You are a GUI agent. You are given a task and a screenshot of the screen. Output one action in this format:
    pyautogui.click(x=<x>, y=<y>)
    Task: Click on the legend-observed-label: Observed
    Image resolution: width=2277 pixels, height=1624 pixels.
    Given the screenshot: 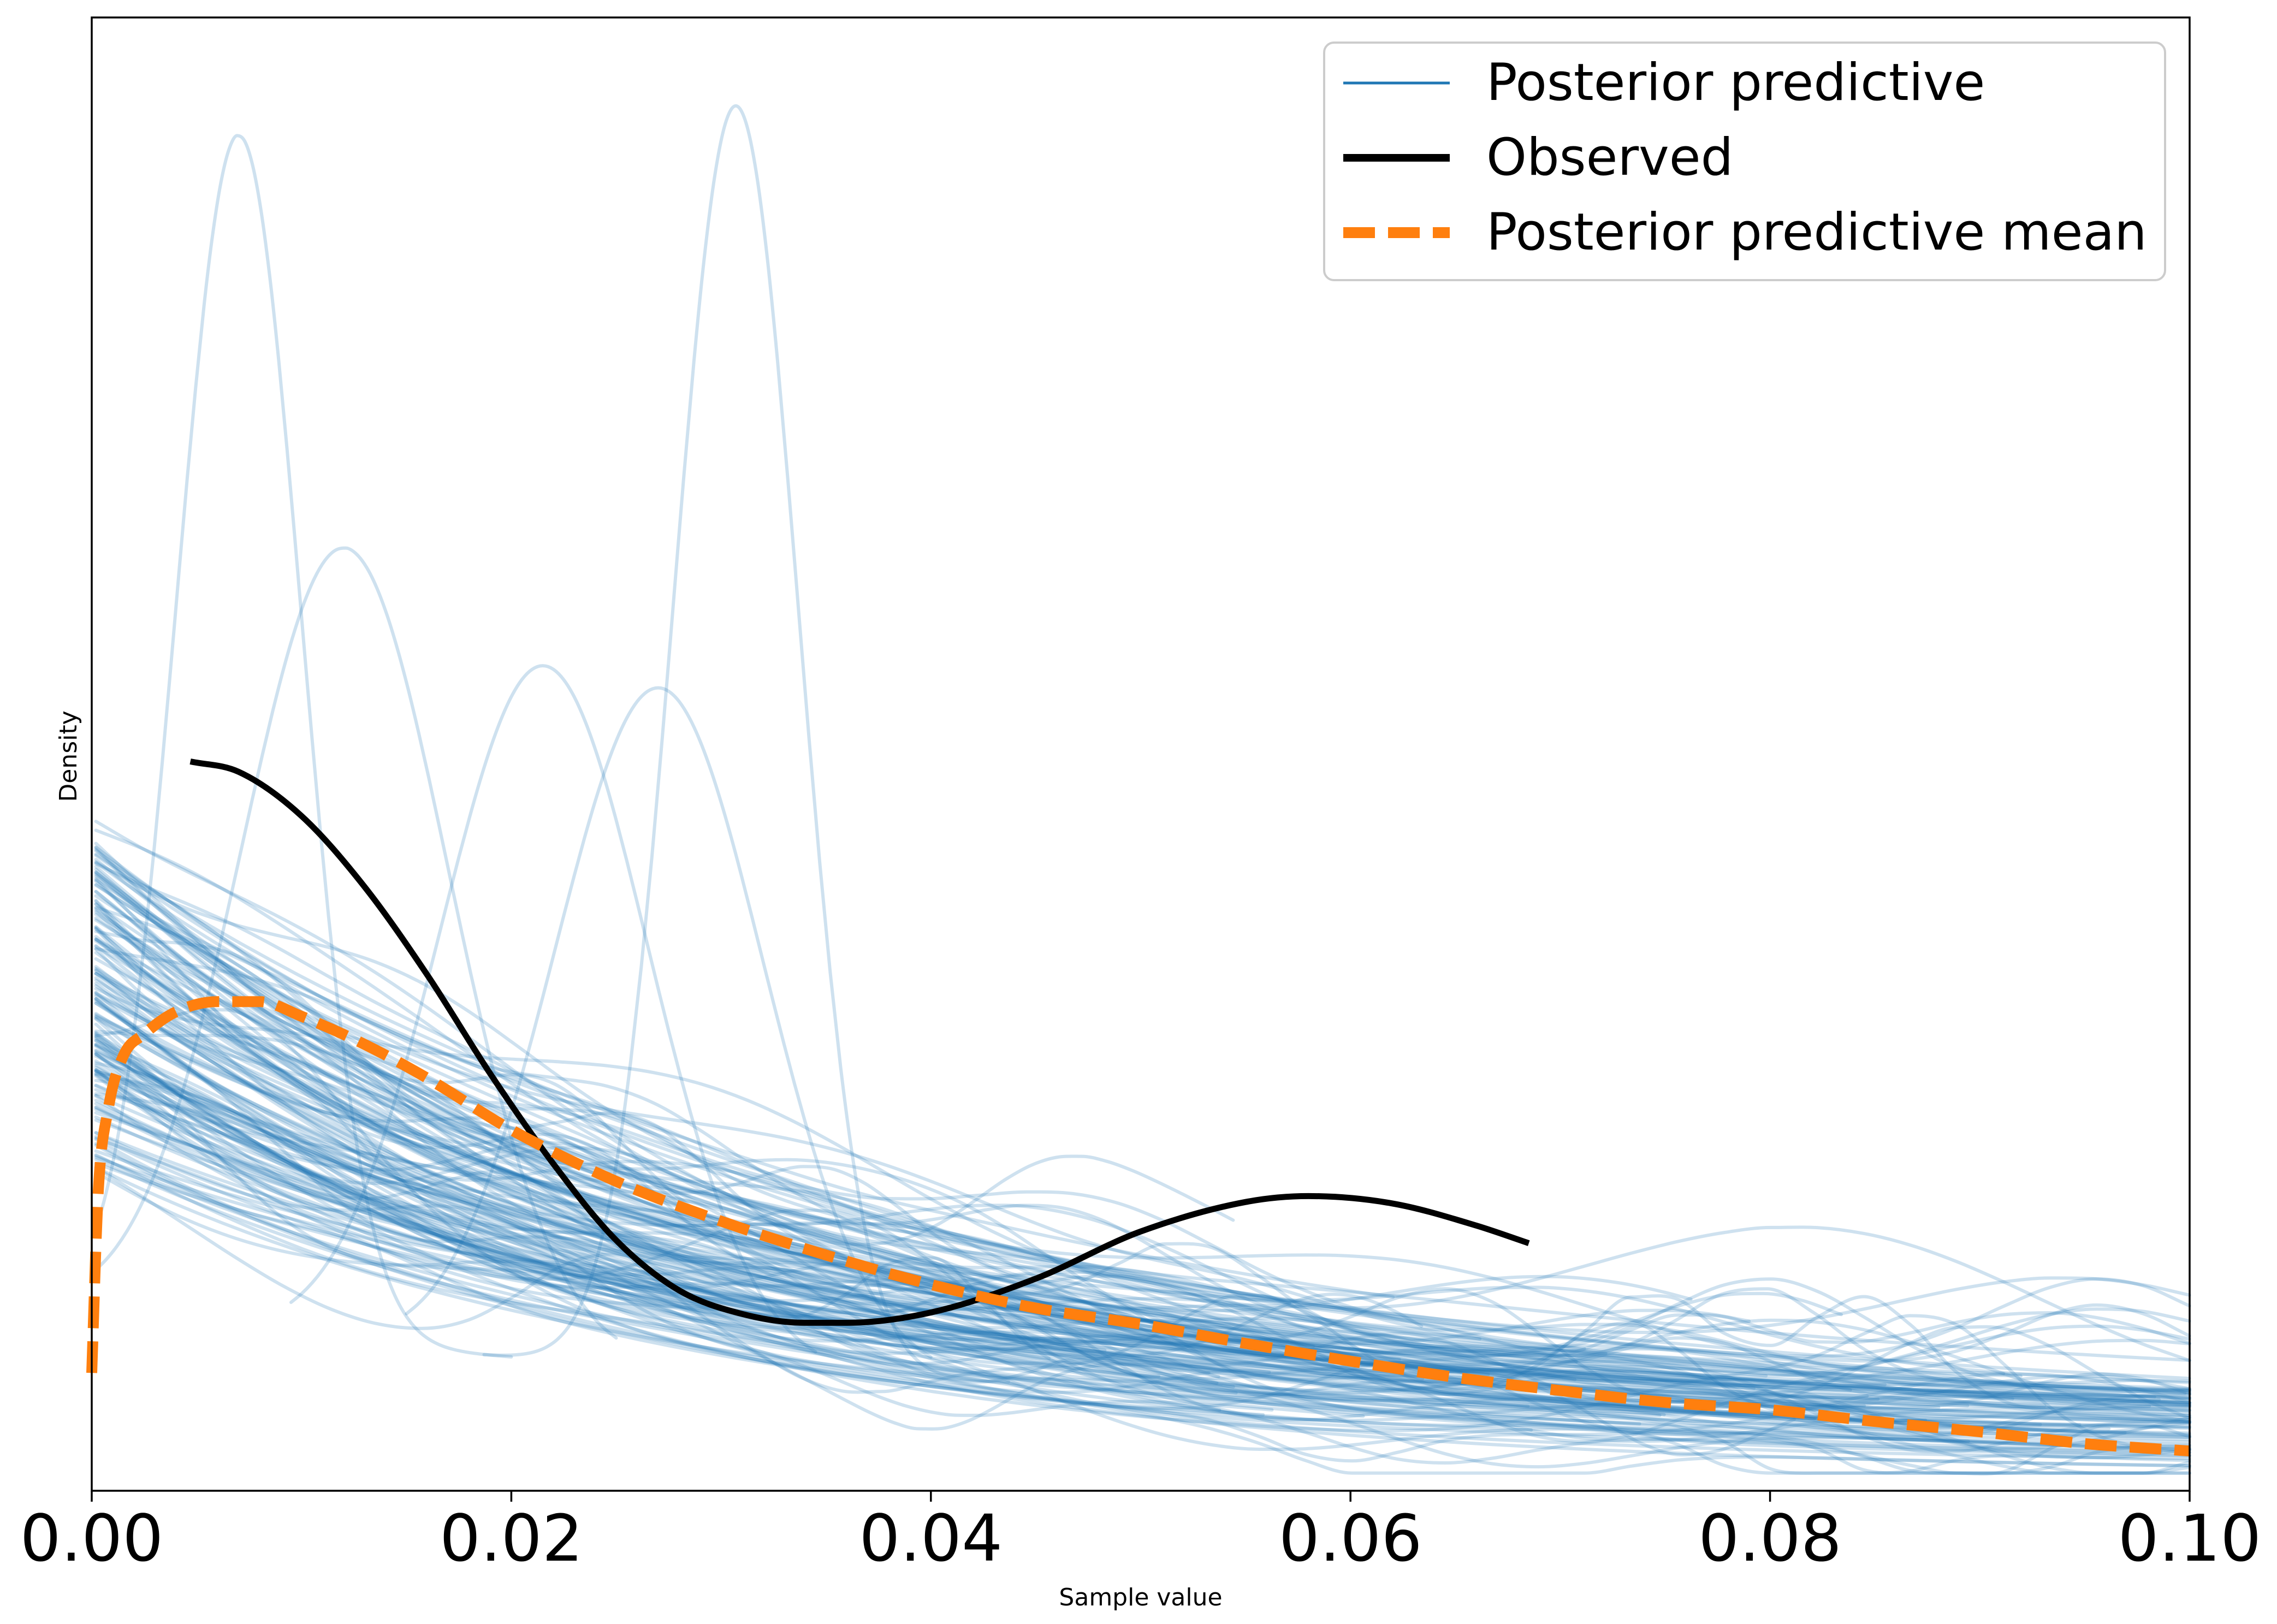 What is the action you would take?
    pyautogui.click(x=1609, y=158)
    